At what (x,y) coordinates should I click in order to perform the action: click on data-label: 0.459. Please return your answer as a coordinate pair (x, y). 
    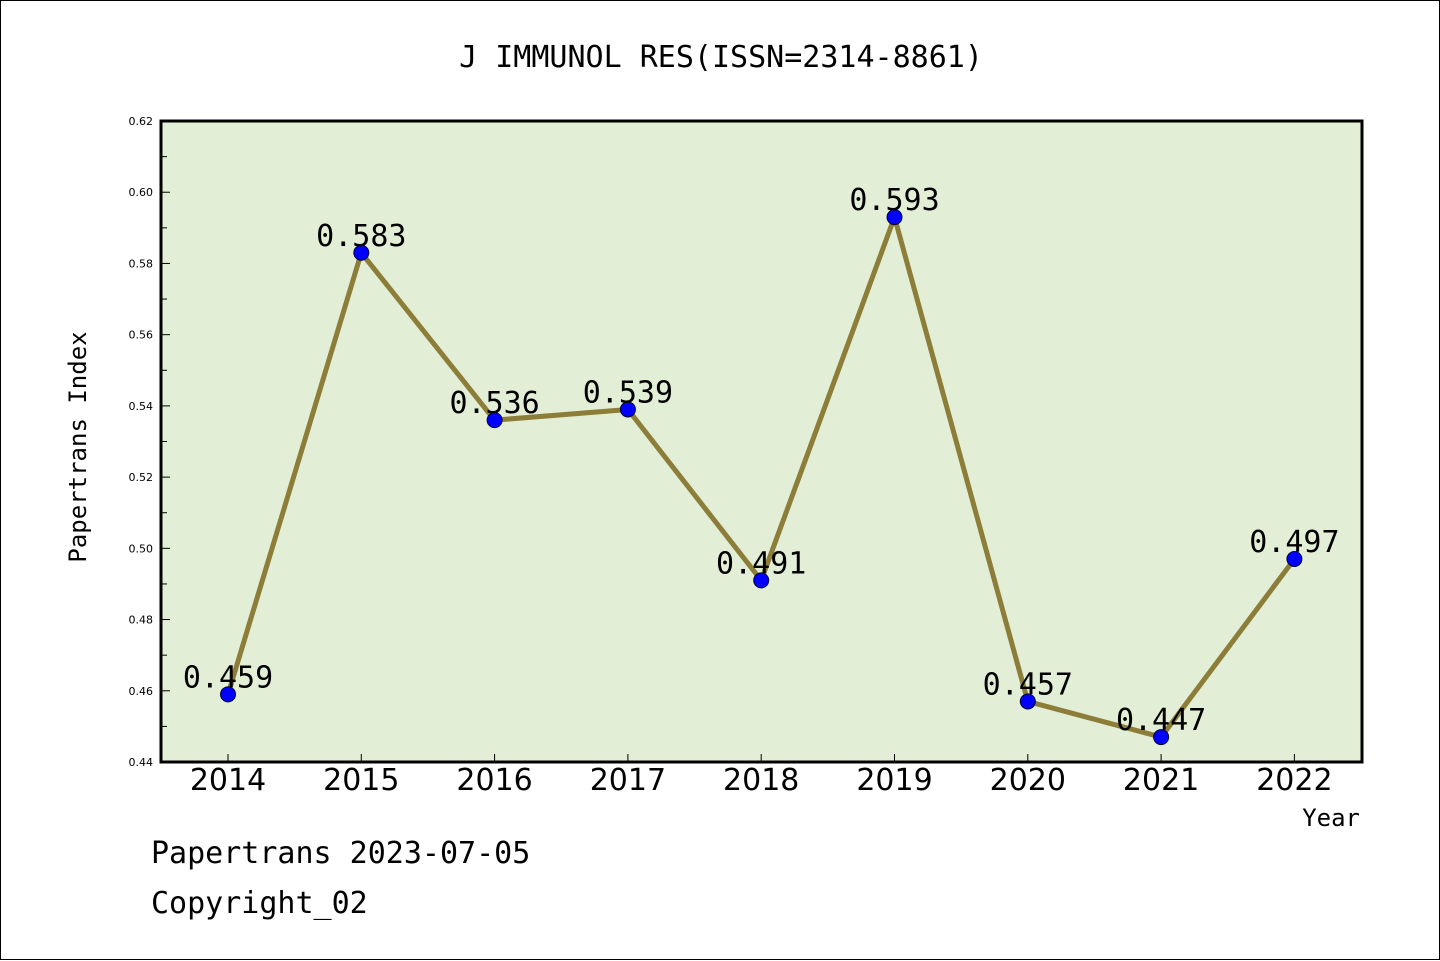
    Looking at the image, I should click on (228, 677).